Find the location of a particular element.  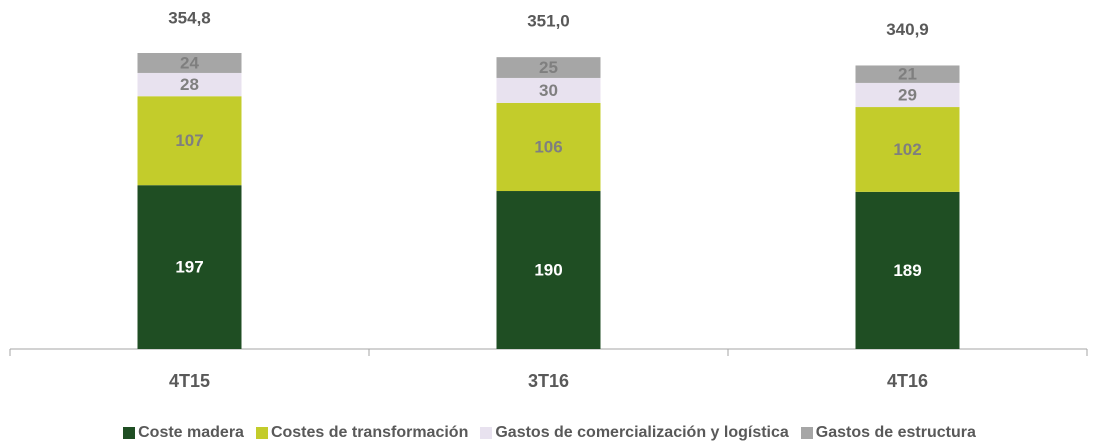

value-label: 189 is located at coordinates (907, 270).